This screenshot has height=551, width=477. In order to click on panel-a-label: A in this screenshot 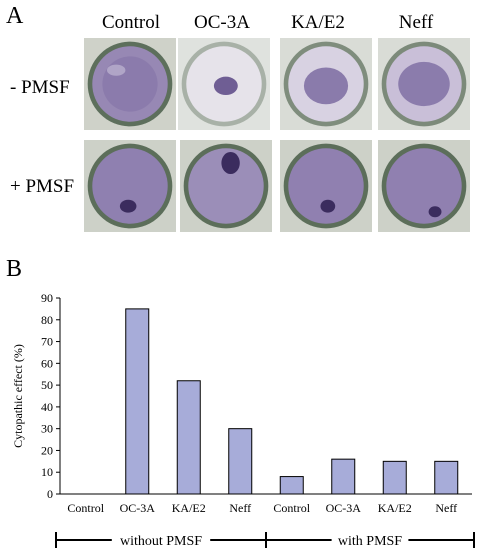, I will do `click(15, 16)`.